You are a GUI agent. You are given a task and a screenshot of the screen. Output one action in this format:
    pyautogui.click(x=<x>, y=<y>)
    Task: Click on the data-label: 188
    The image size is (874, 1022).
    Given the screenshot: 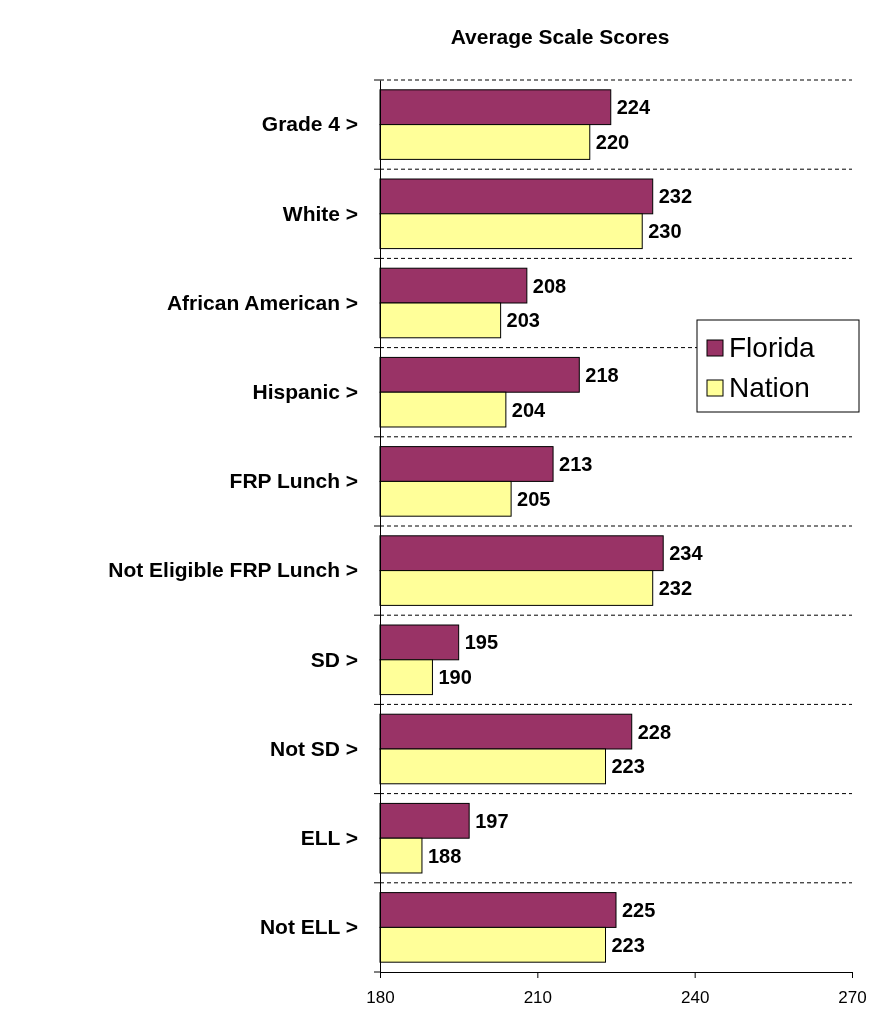 What is the action you would take?
    pyautogui.click(x=444, y=855)
    